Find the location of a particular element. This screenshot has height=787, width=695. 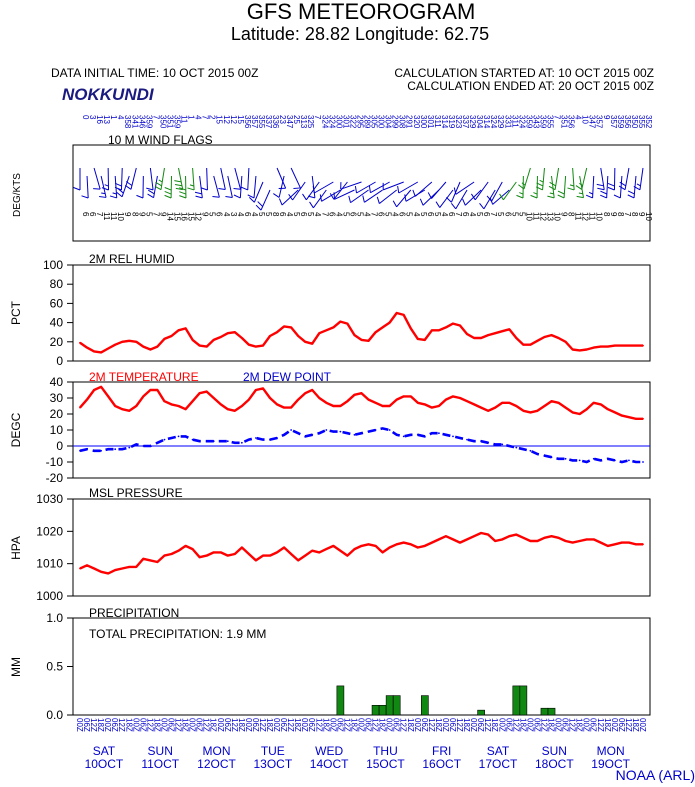

wind-direction-label: 357 is located at coordinates (254, 122).